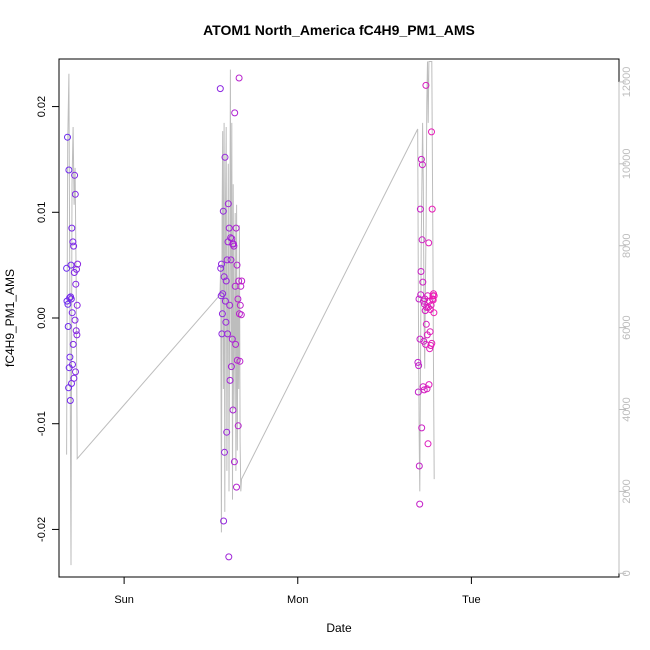 This screenshot has height=650, width=650. What do you see at coordinates (42, 423) in the screenshot?
I see `y-tick-label: -0.01` at bounding box center [42, 423].